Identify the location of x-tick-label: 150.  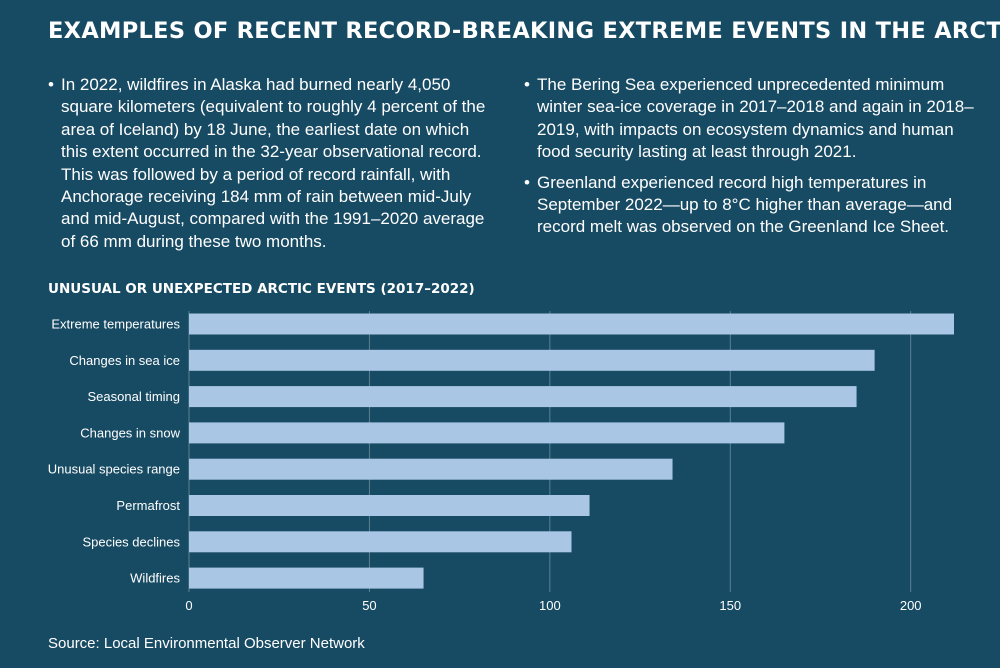
(730, 605).